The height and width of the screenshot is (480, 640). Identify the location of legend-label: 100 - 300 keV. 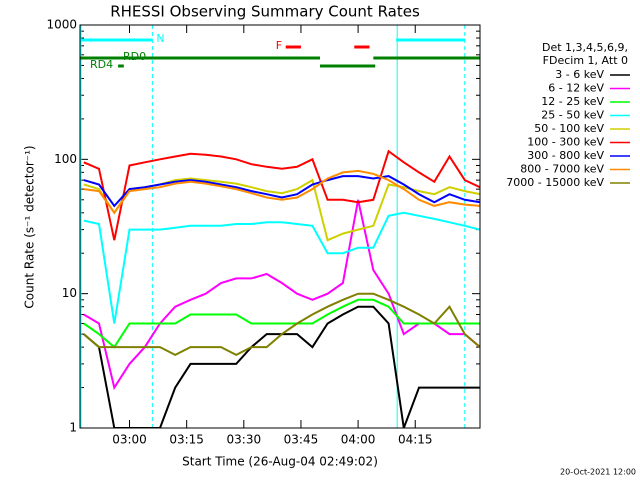
(565, 142).